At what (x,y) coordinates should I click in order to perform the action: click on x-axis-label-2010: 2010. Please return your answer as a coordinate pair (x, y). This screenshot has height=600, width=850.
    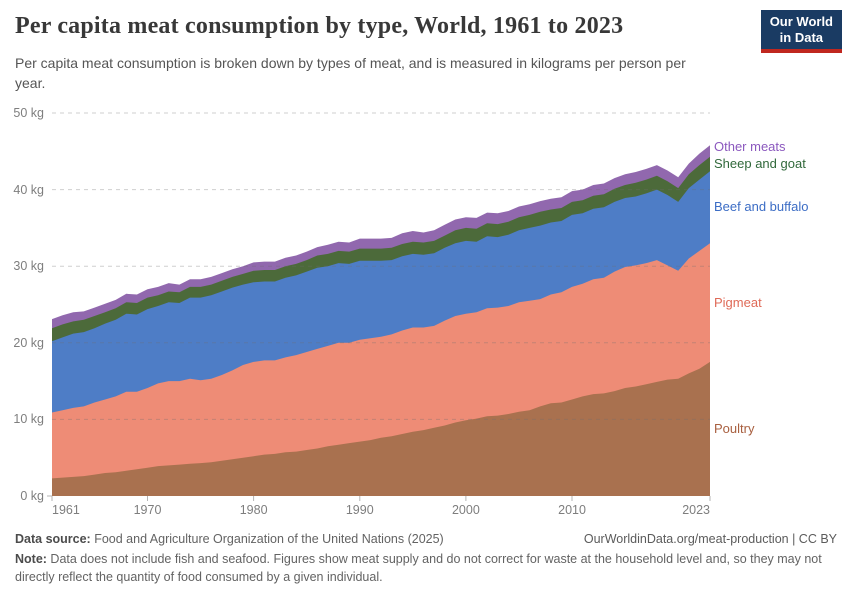
    Looking at the image, I should click on (572, 510).